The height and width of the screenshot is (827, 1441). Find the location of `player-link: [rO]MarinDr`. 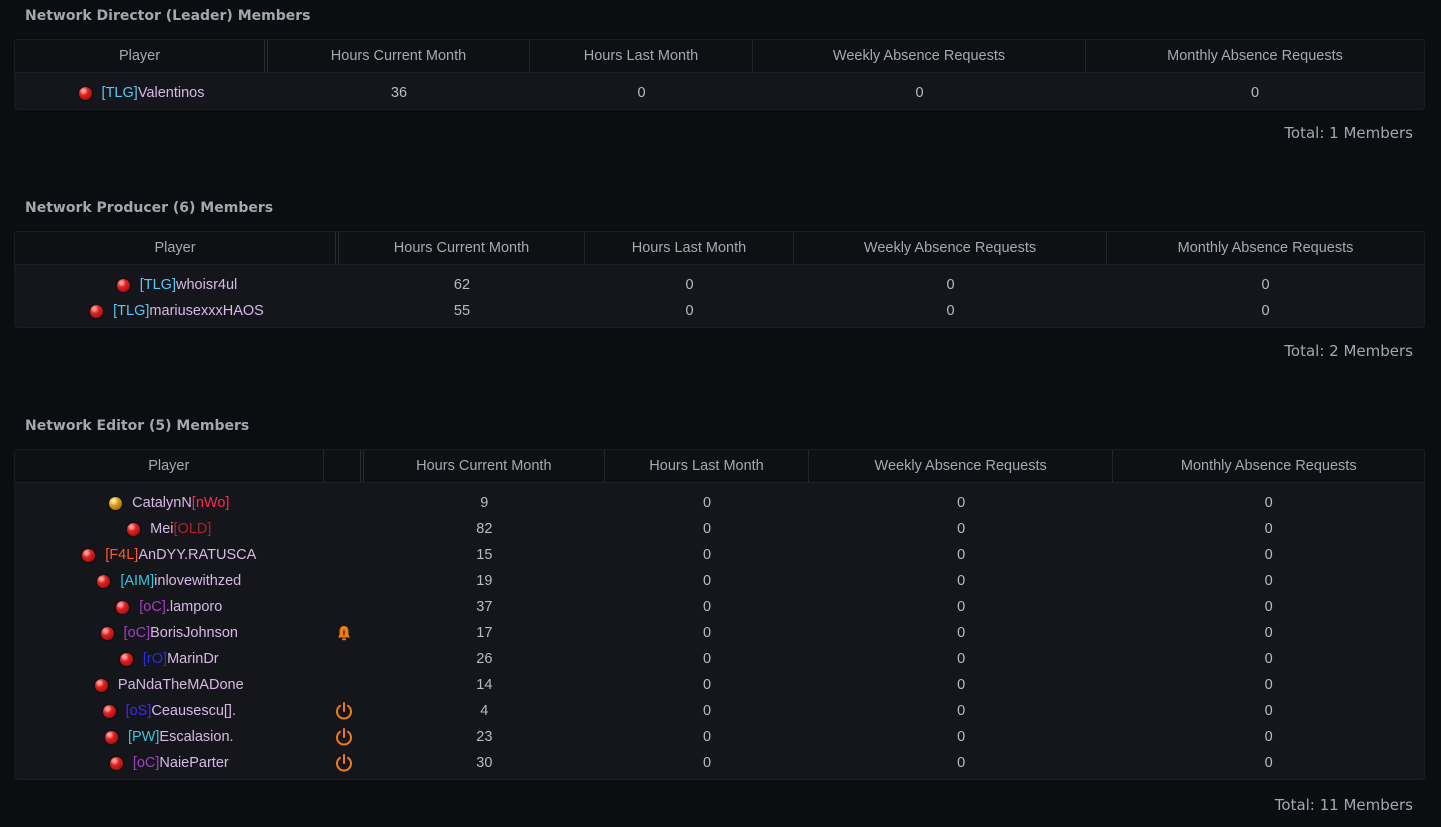

player-link: [rO]MarinDr is located at coordinates (181, 659).